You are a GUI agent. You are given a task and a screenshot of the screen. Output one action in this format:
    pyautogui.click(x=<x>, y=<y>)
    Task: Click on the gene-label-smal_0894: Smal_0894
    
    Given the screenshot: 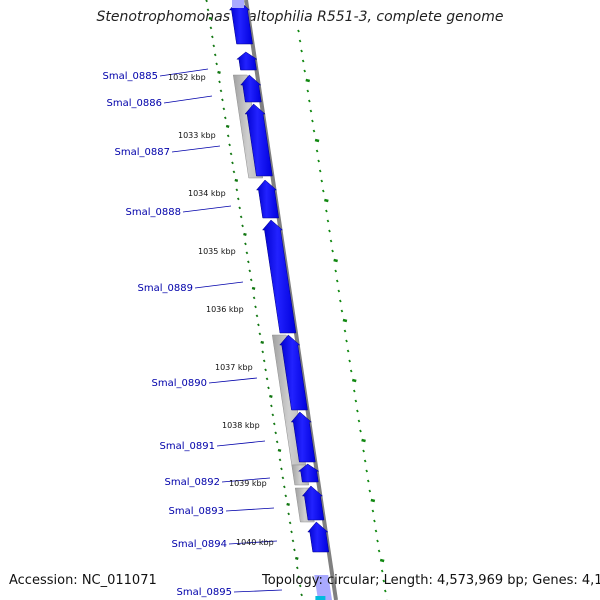 What is the action you would take?
    pyautogui.click(x=199, y=544)
    